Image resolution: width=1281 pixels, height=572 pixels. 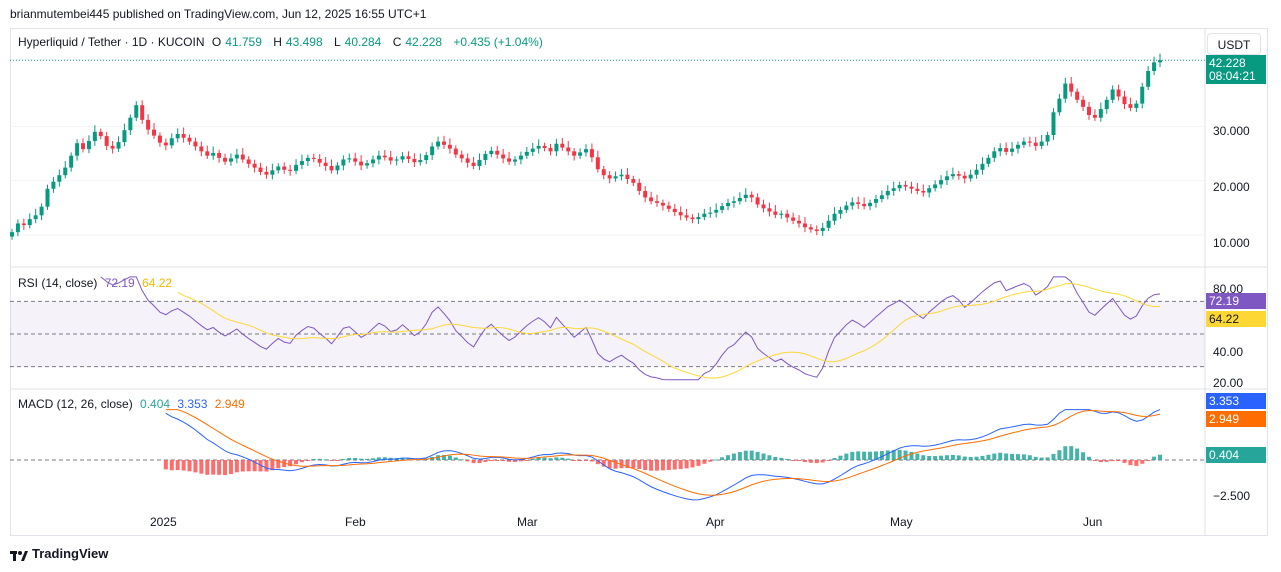 What do you see at coordinates (1236, 401) in the screenshot?
I see `macd-line-tag: 3.353` at bounding box center [1236, 401].